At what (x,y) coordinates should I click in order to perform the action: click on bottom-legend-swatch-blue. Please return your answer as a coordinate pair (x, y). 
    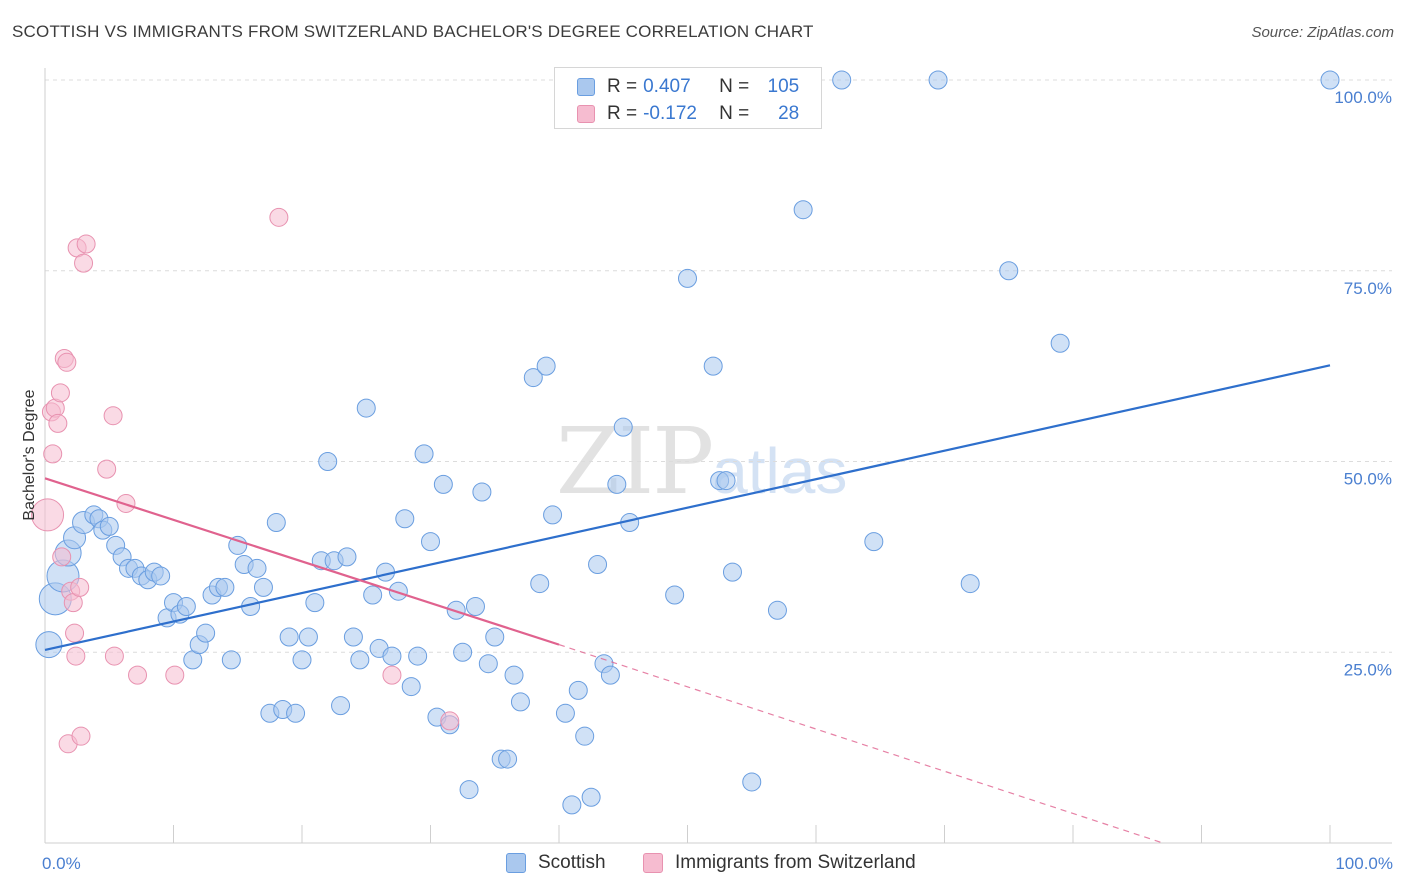
    Looking at the image, I should click on (516, 863).